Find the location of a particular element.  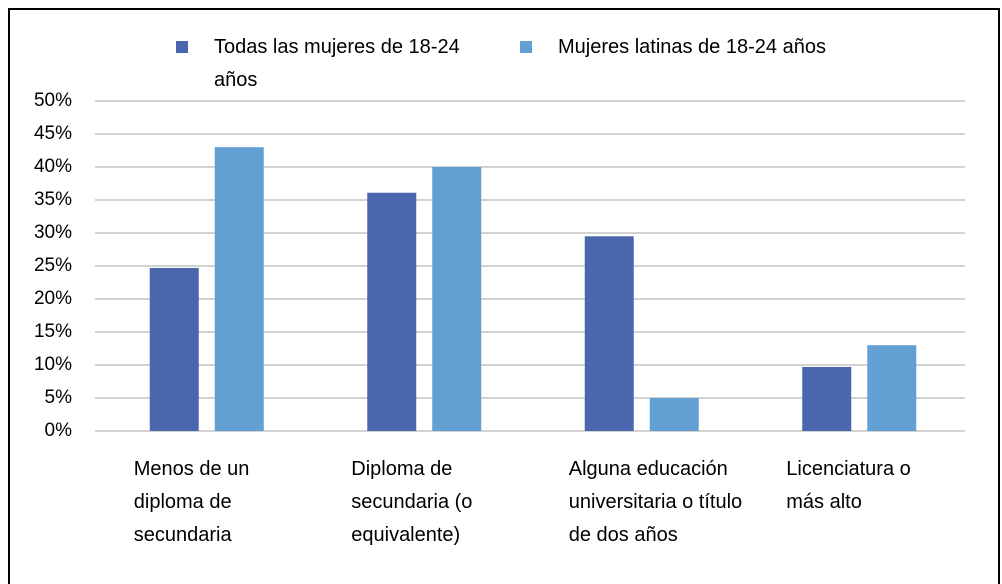

legend-label: Todas las mujeres de 18-24 años is located at coordinates (337, 63).